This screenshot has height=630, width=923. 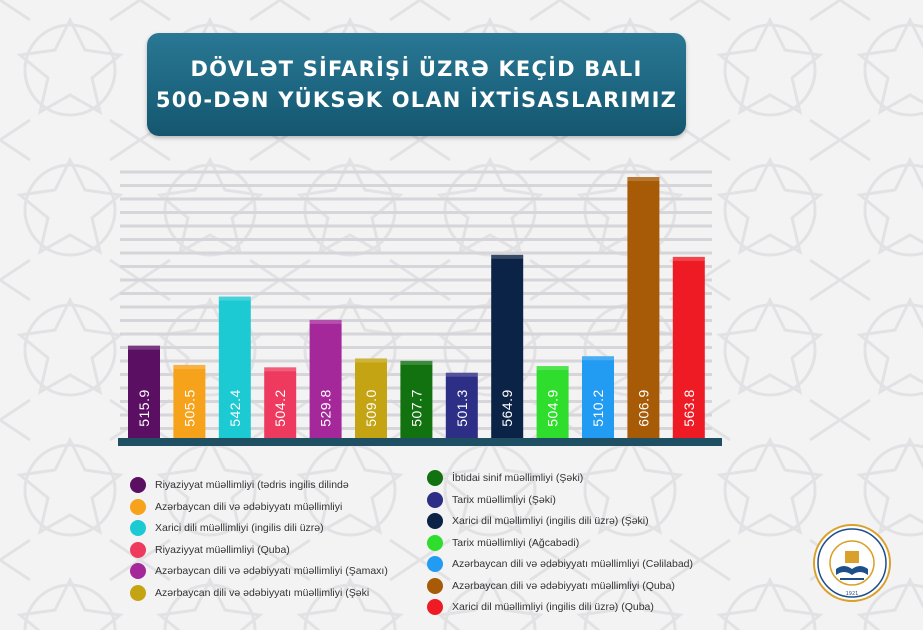 I want to click on bar-group: 504.9, so click(x=552, y=403).